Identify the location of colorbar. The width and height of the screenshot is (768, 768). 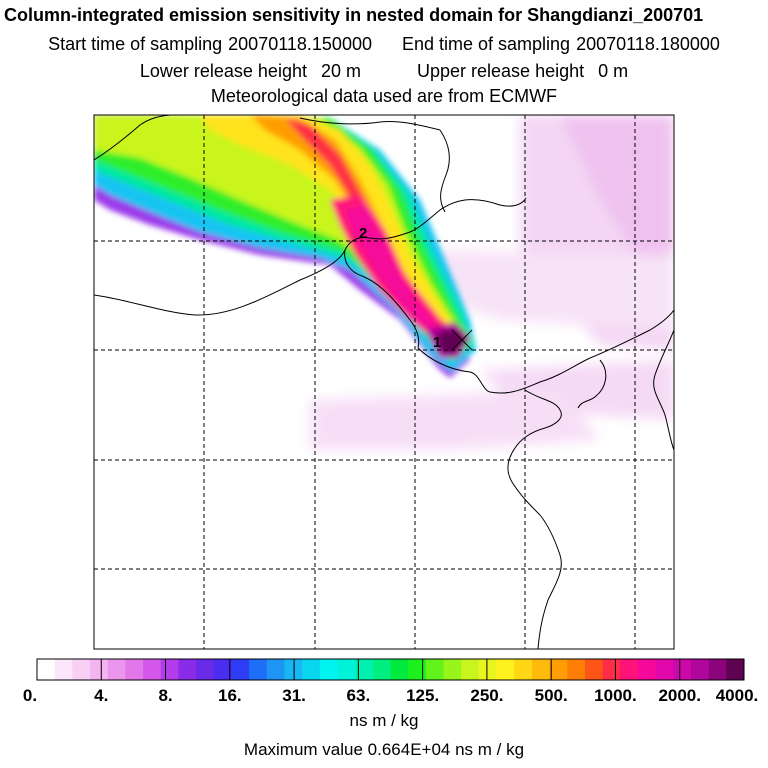
(390, 669).